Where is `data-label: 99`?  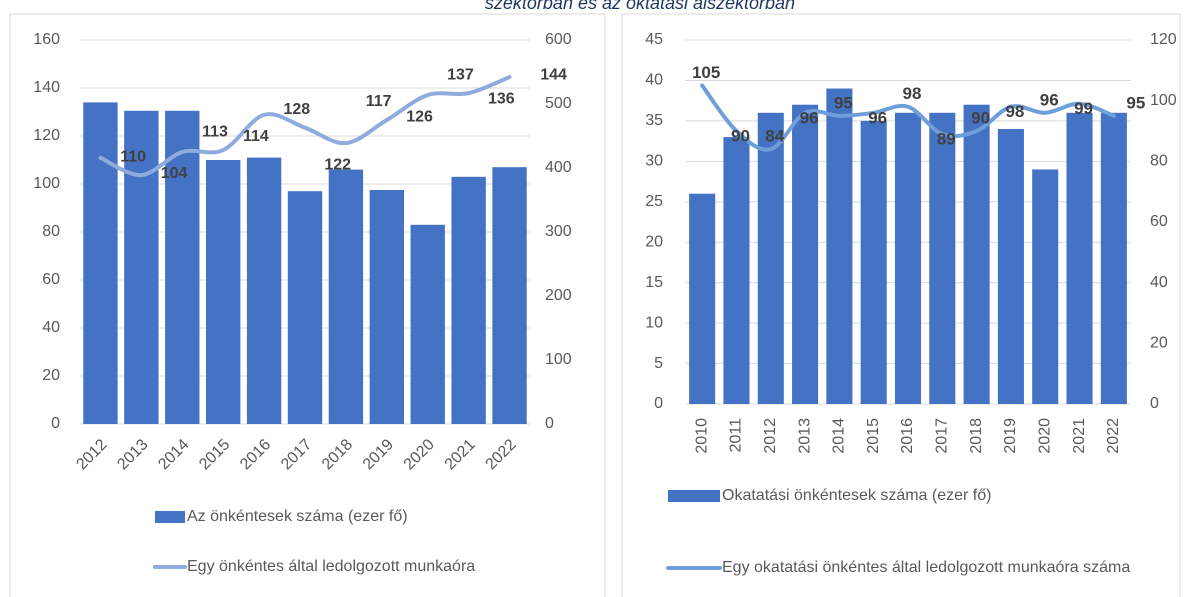
data-label: 99 is located at coordinates (1083, 108).